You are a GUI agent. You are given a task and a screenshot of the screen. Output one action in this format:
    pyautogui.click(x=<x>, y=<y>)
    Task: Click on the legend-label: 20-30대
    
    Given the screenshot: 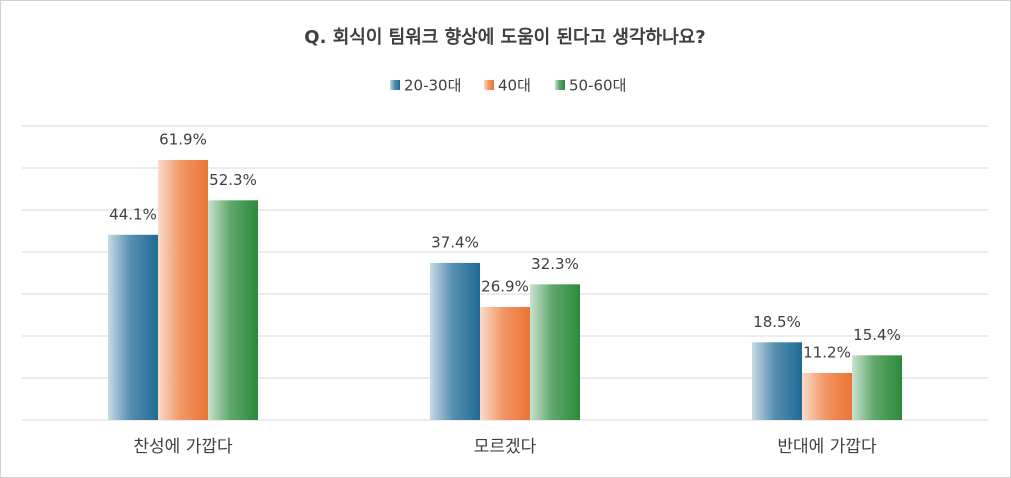 What is the action you would take?
    pyautogui.click(x=432, y=86)
    